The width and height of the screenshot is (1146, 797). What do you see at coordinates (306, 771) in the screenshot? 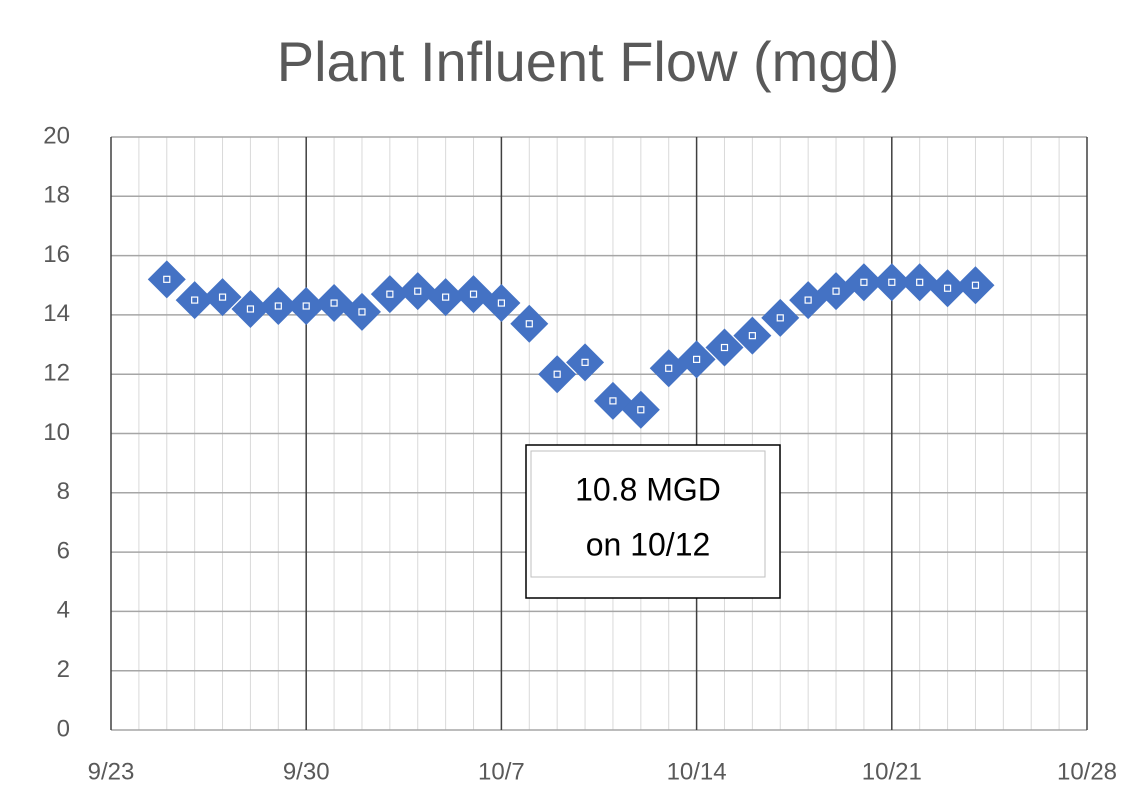
I see `x-tick-label: 9/30` at bounding box center [306, 771].